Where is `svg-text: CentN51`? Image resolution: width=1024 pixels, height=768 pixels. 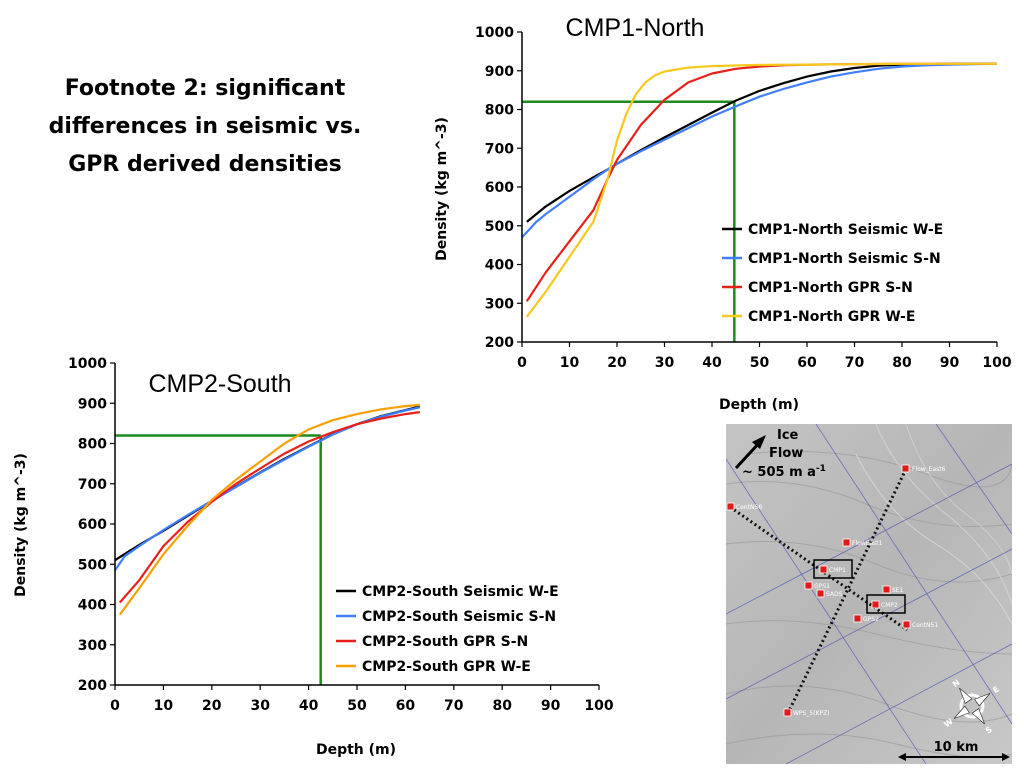 svg-text: CentN51 is located at coordinates (925, 625).